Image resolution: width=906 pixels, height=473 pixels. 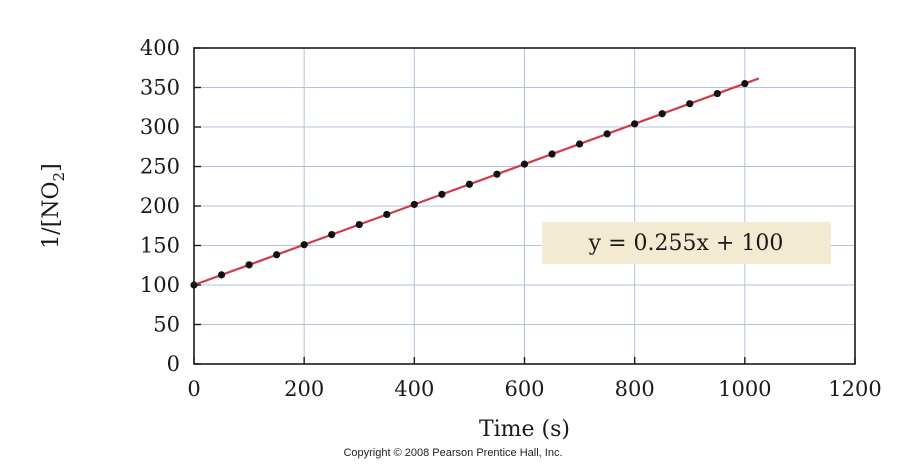 What do you see at coordinates (59, 177) in the screenshot?
I see `y-axis-title-subscript: 2` at bounding box center [59, 177].